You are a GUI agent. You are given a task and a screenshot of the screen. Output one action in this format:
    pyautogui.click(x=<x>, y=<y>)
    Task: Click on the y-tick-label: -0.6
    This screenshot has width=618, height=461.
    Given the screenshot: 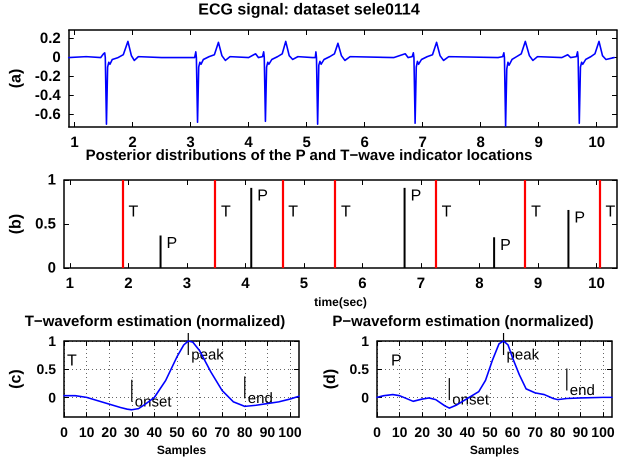 What is the action you would take?
    pyautogui.click(x=47, y=115)
    